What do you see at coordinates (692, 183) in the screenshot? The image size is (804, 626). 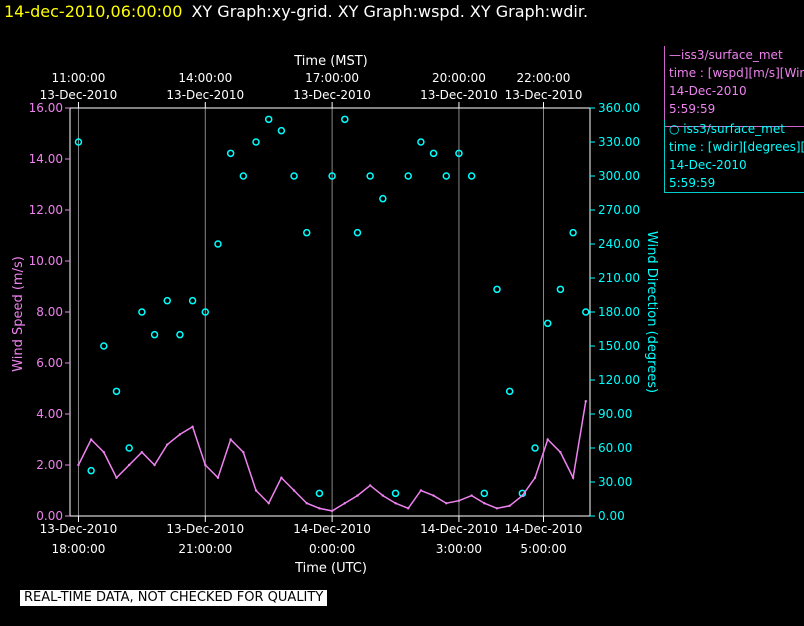 I see `legend-wdir-line3: 5:59:59` at bounding box center [692, 183].